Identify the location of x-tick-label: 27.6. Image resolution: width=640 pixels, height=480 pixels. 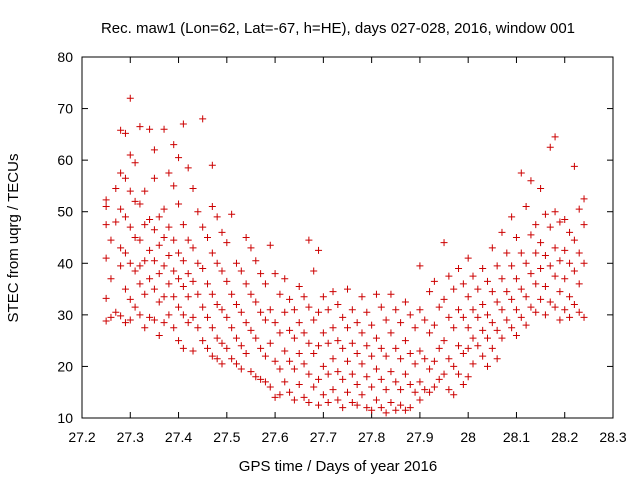
(274, 437).